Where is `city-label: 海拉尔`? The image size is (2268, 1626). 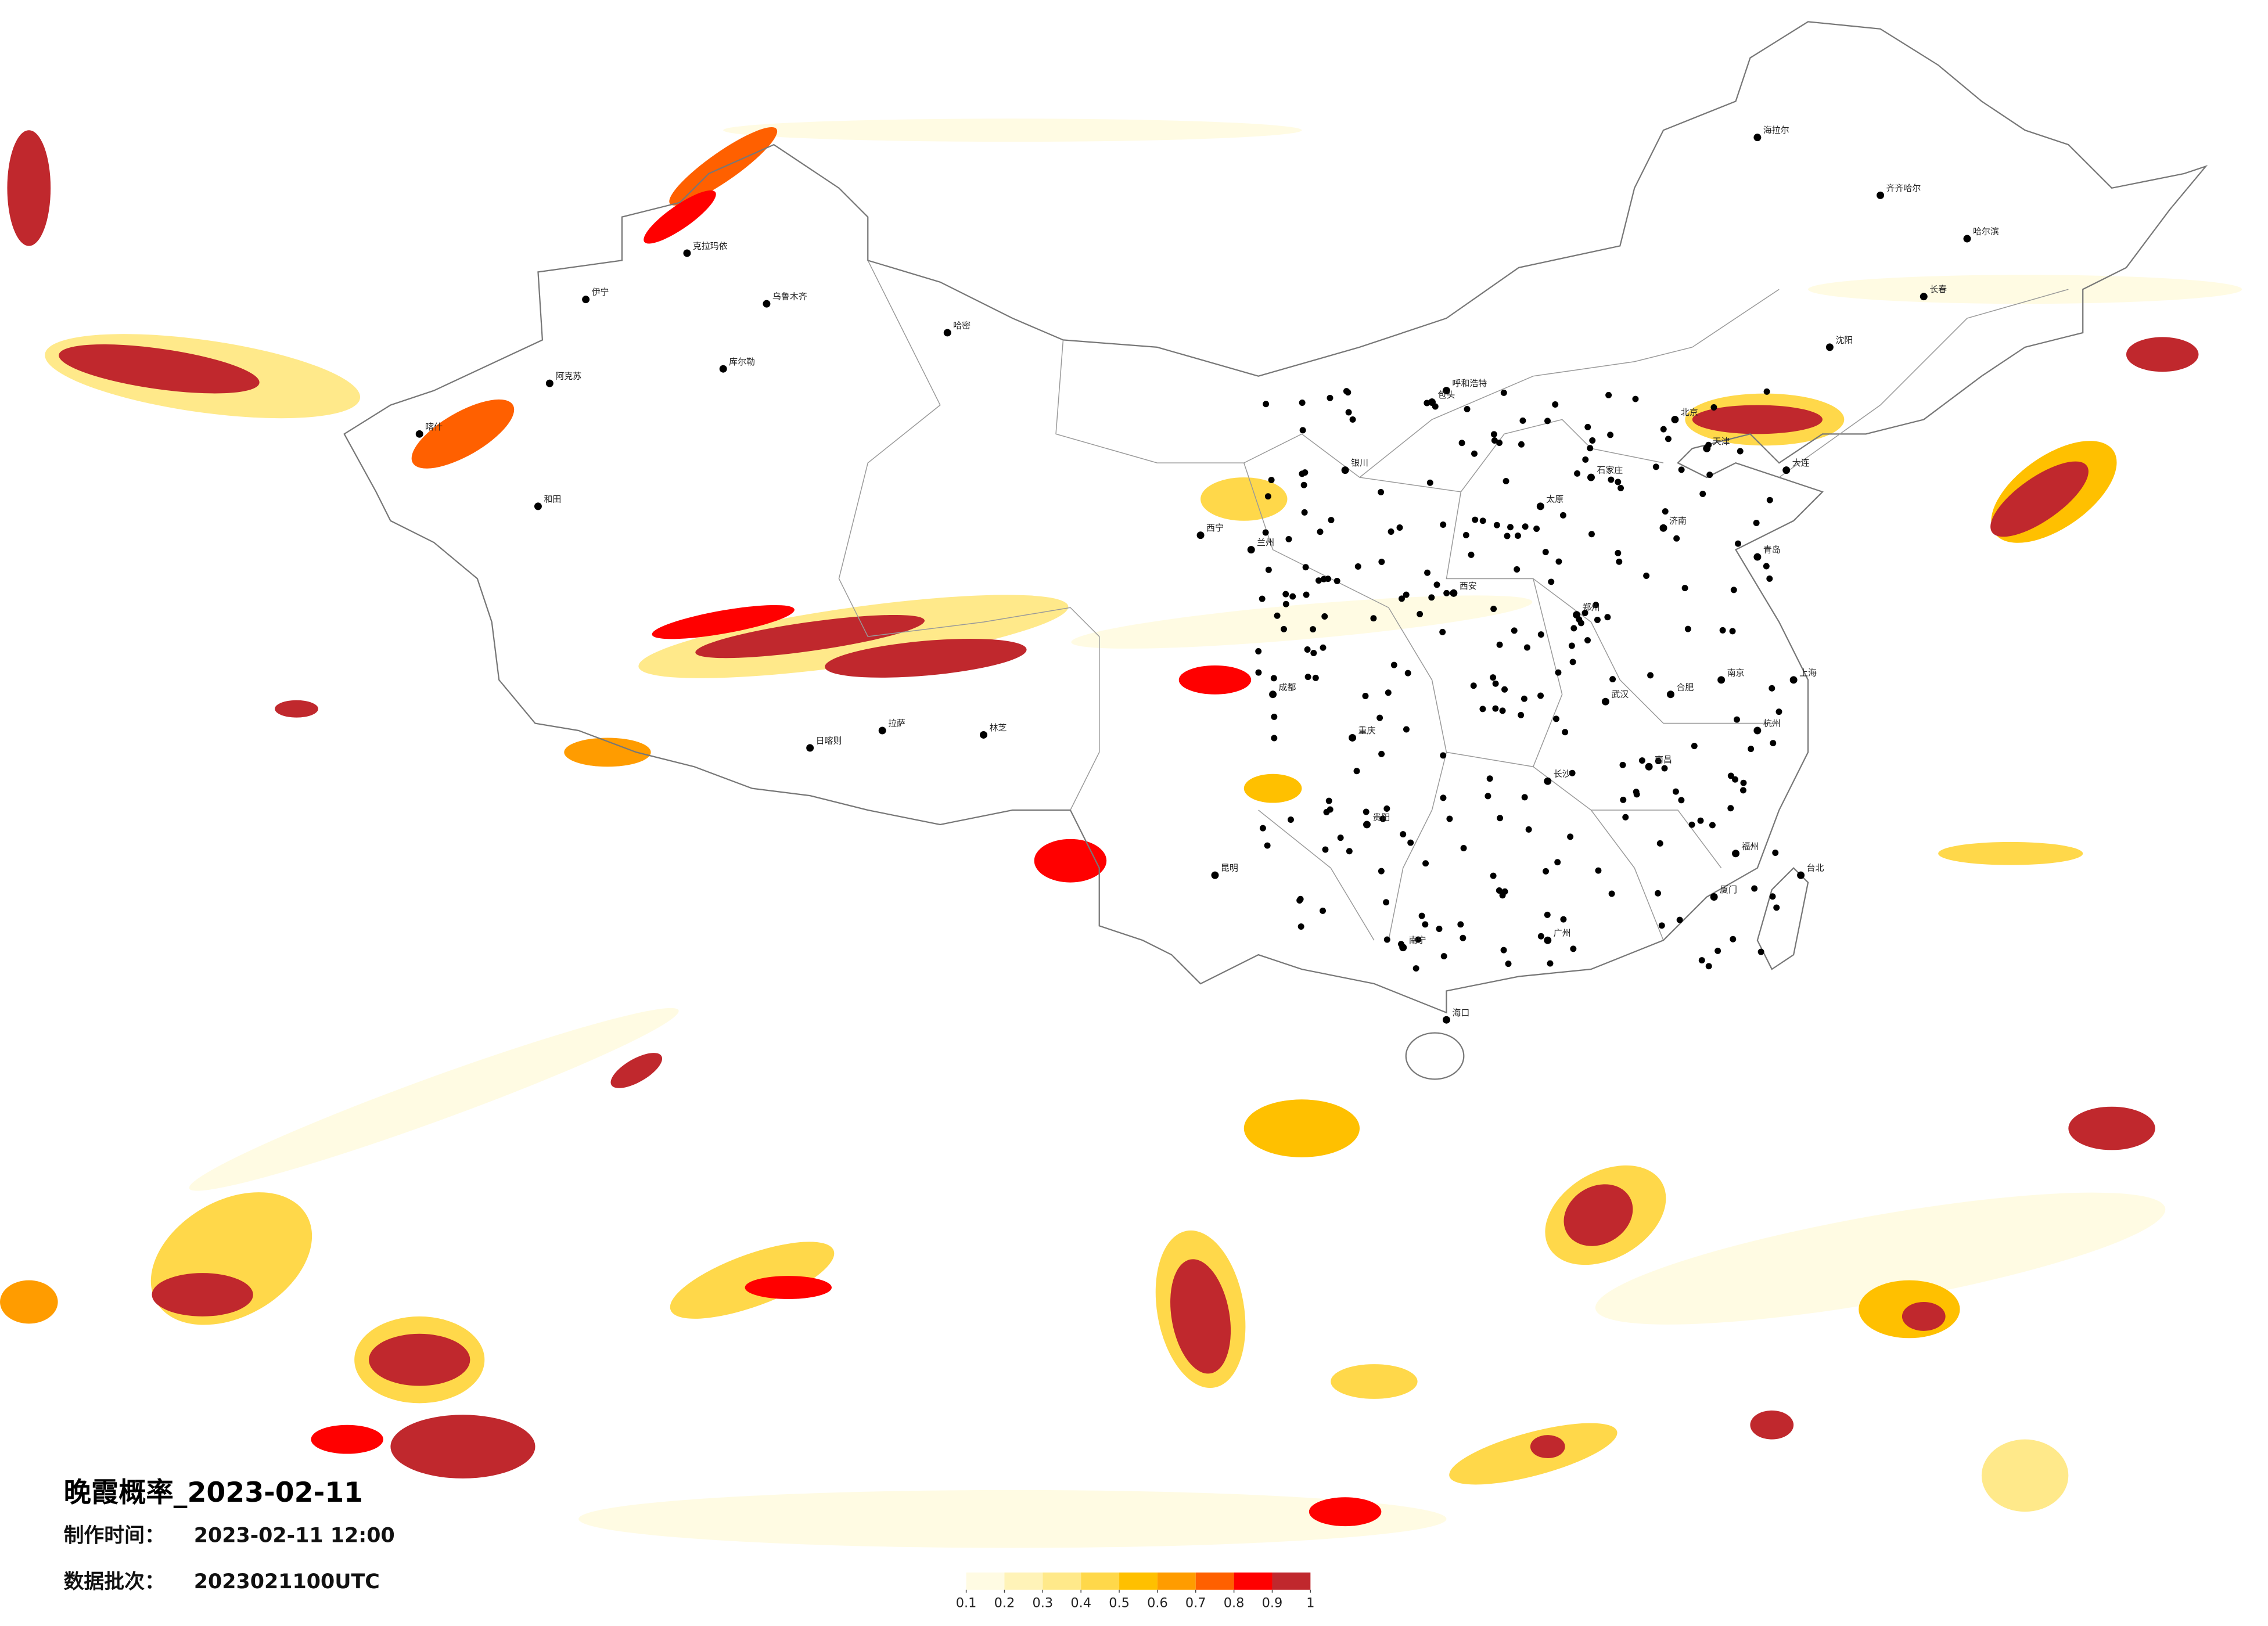 city-label: 海拉尔 is located at coordinates (1776, 130).